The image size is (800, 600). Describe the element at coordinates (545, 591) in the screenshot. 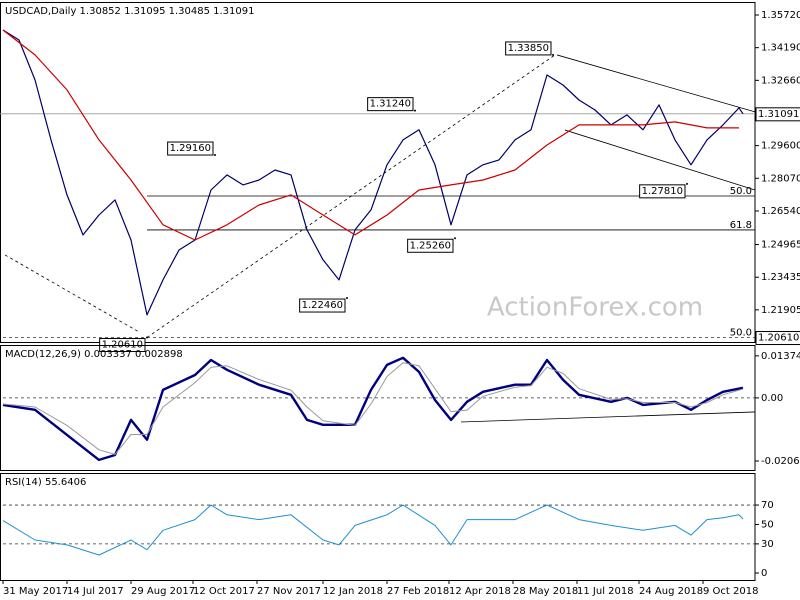

I see `x-tick-label: 28 May 2018` at that location.